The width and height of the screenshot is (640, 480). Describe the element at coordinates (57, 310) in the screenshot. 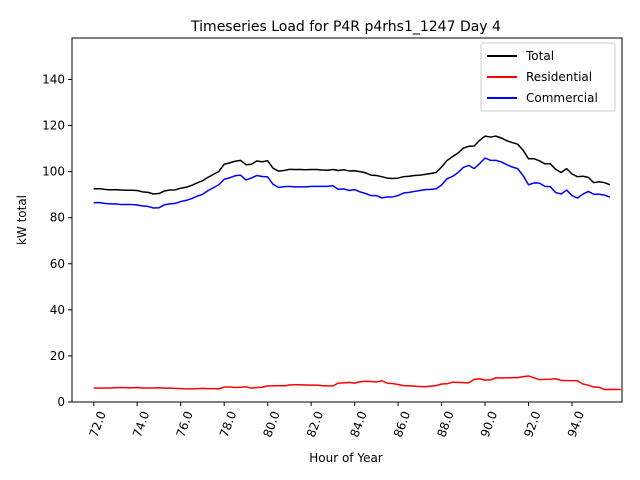

I see `y-tick-label: 40` at that location.